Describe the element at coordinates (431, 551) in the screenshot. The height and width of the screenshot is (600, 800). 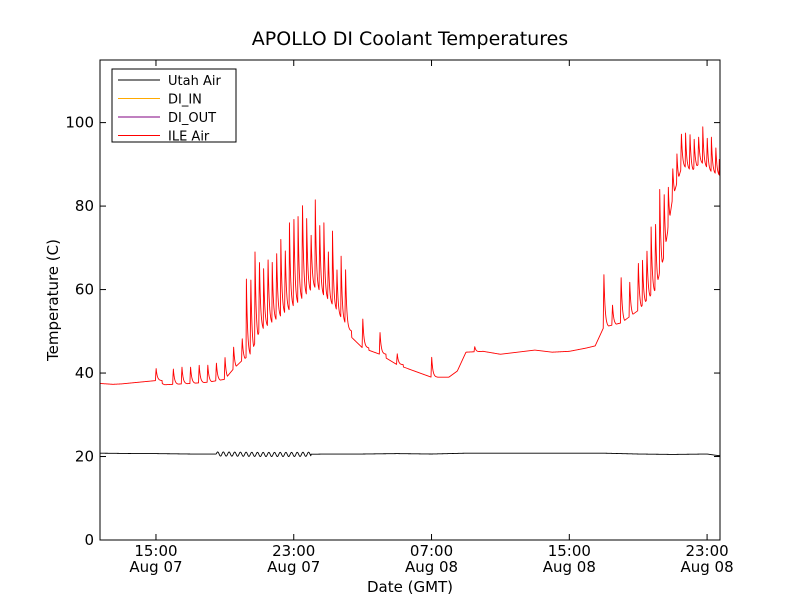
I see `x-tick-label-time: 07:00` at that location.